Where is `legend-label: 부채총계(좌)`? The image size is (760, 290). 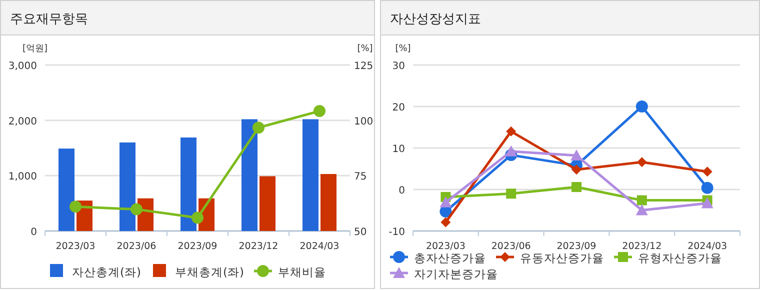 legend-label: 부채총계(좌) is located at coordinates (209, 272).